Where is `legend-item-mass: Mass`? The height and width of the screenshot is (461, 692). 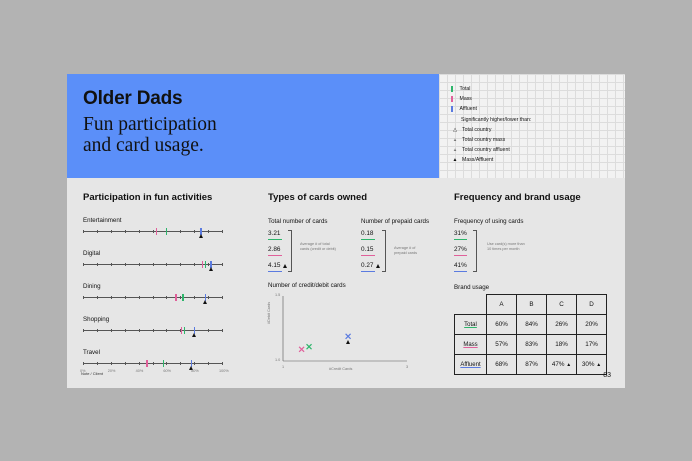
legend-item-mass: Mass is located at coordinates (461, 99).